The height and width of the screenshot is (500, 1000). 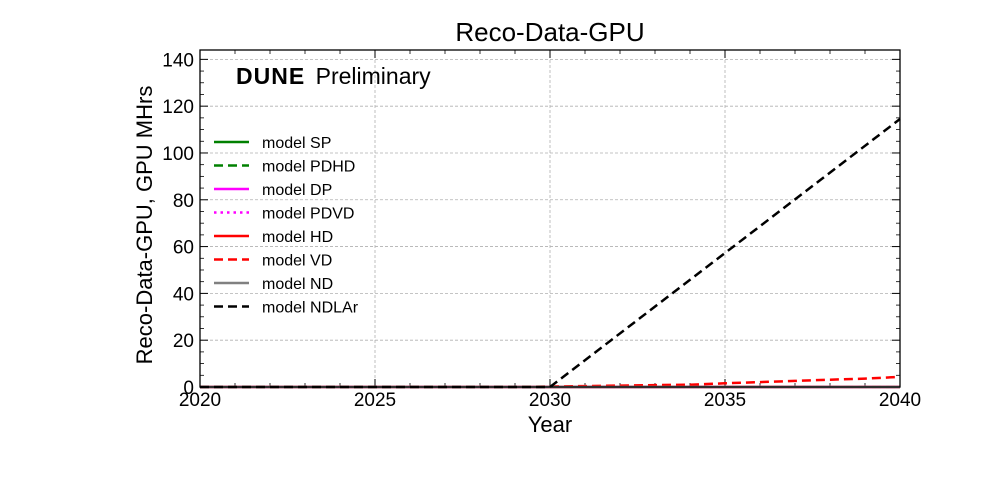 What do you see at coordinates (297, 284) in the screenshot?
I see `legend-entry: model ND` at bounding box center [297, 284].